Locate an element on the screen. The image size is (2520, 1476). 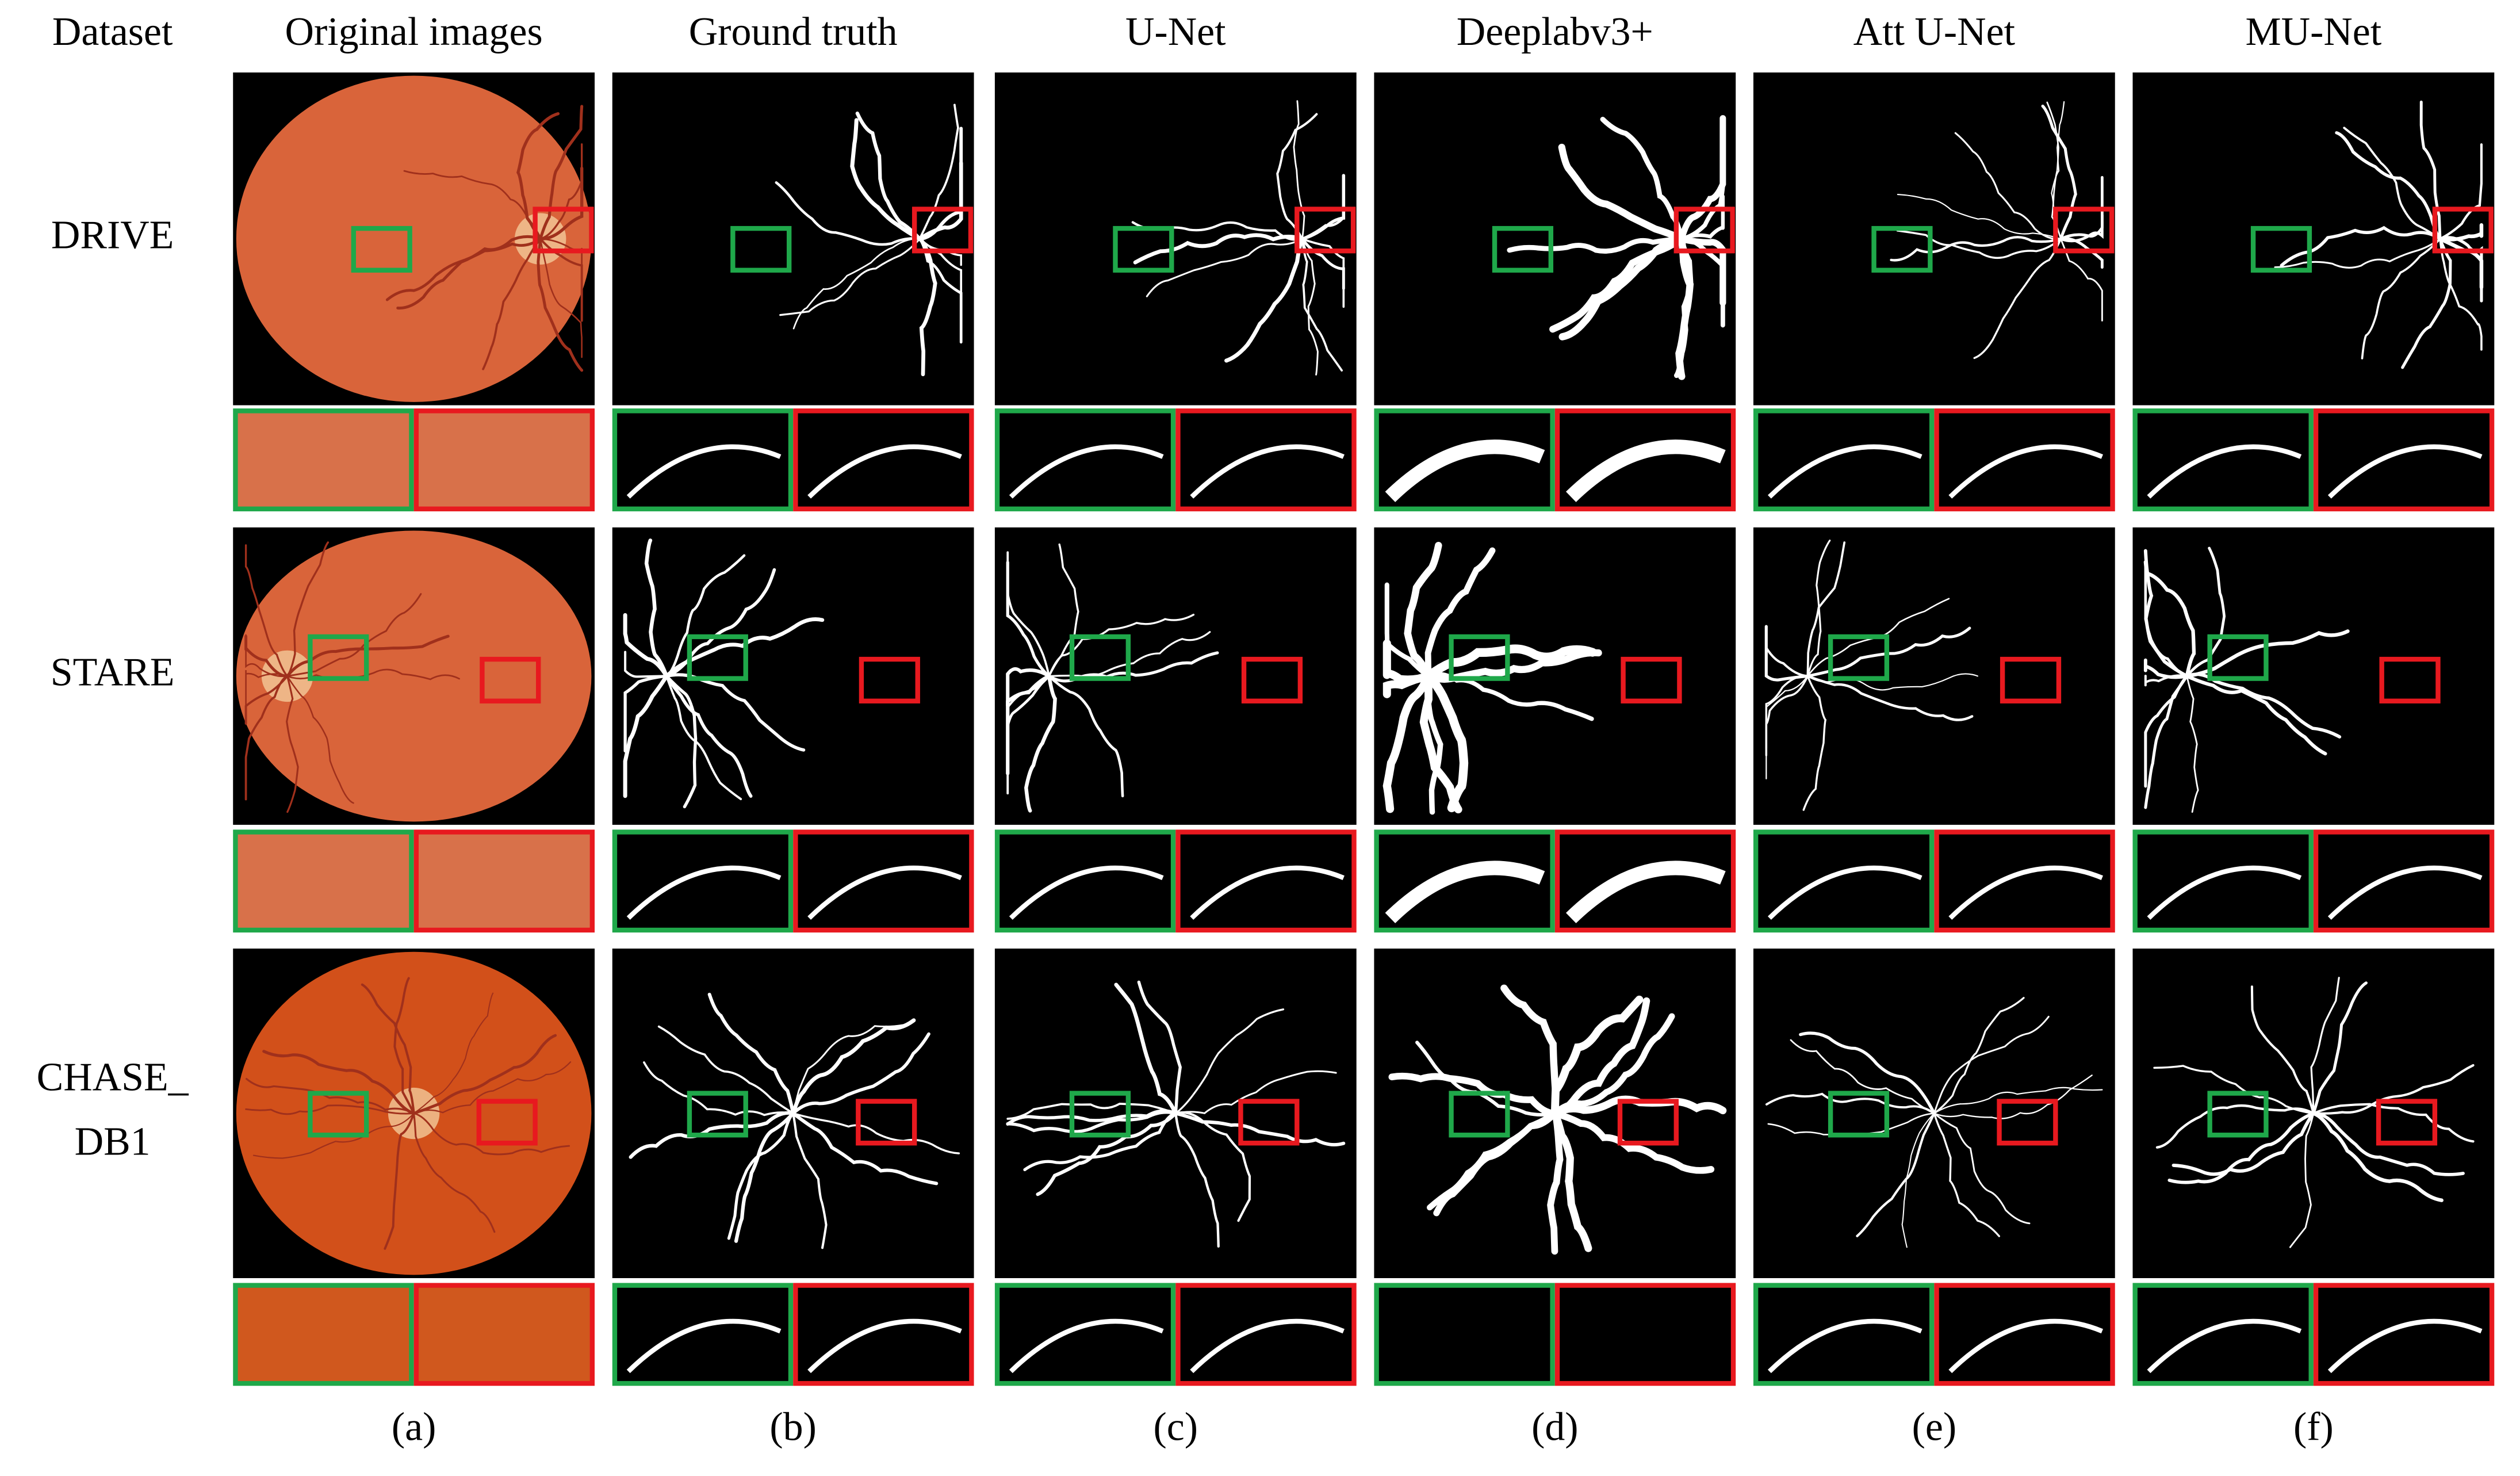
panel-label: (c) is located at coordinates (1176, 1427).